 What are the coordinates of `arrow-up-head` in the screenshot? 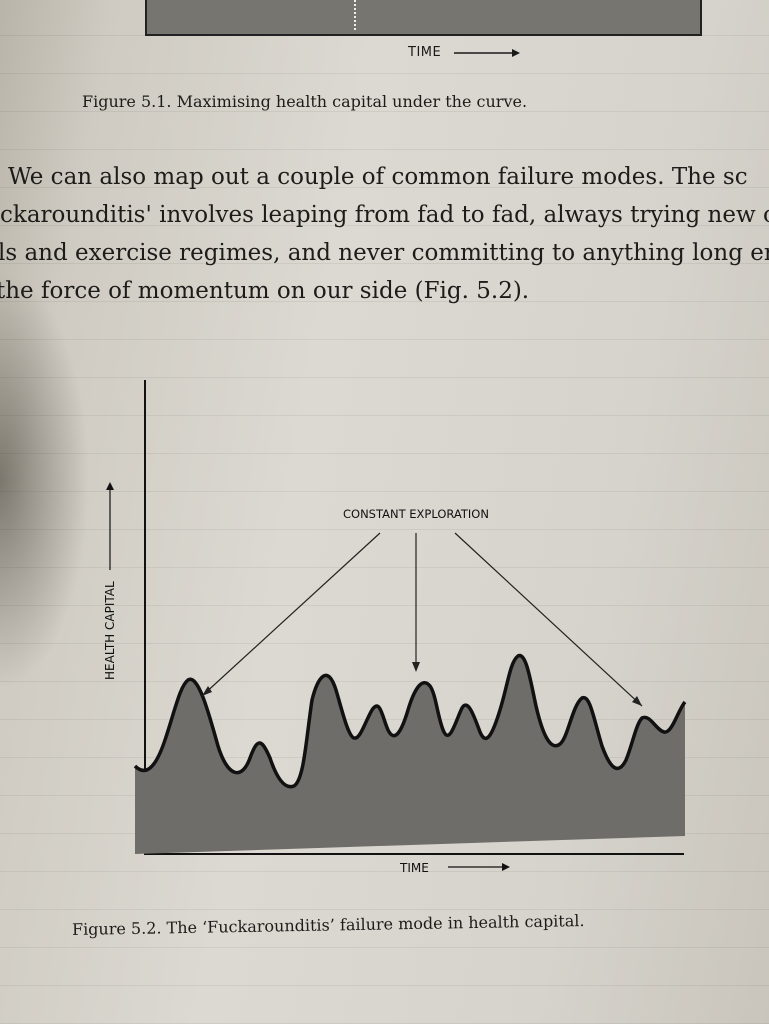 It's located at (110, 486).